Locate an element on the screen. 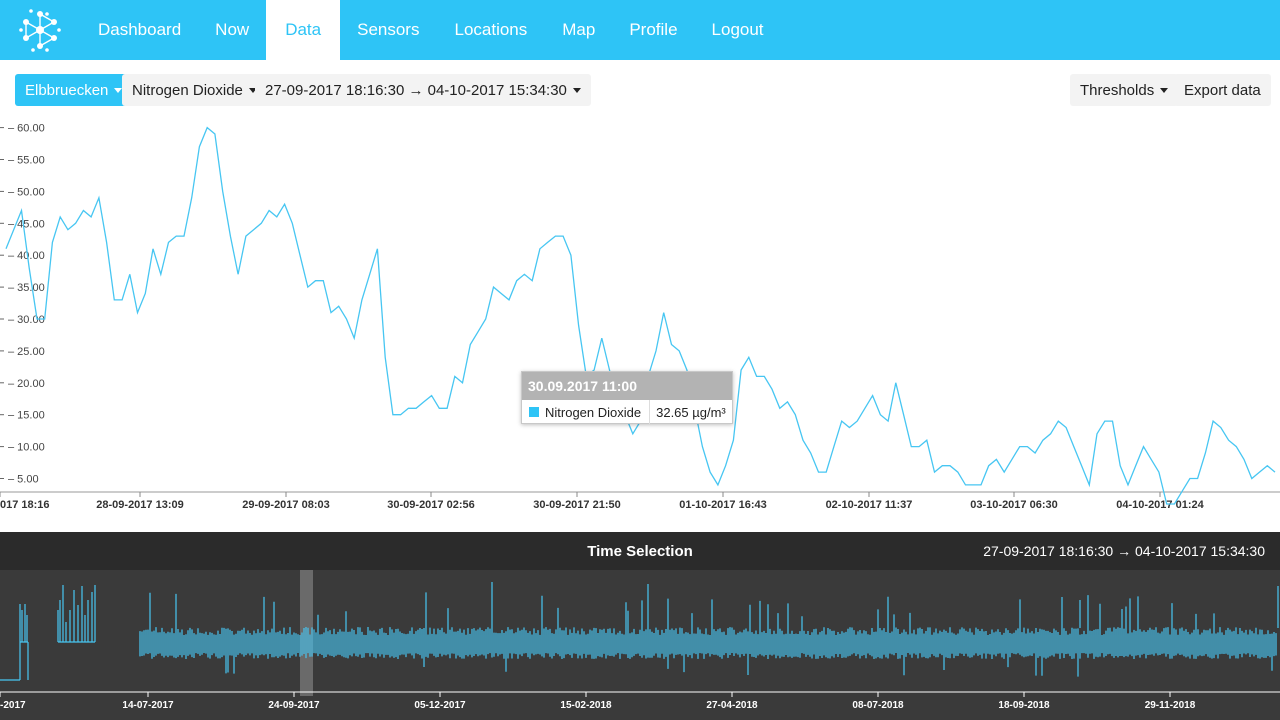 This screenshot has width=1280, height=720. x-tick-label: 01-10-2017 16:43 is located at coordinates (722, 505).